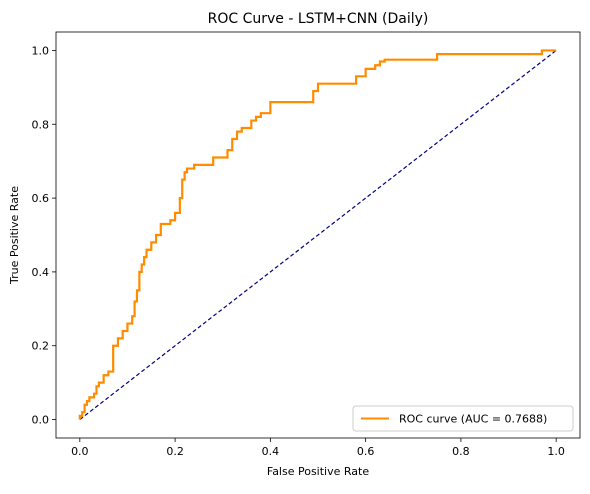 This screenshot has width=590, height=494. What do you see at coordinates (318, 448) in the screenshot?
I see `x-axis: 0.0 0.2 0.4 0.6 0.8 1.0` at bounding box center [318, 448].